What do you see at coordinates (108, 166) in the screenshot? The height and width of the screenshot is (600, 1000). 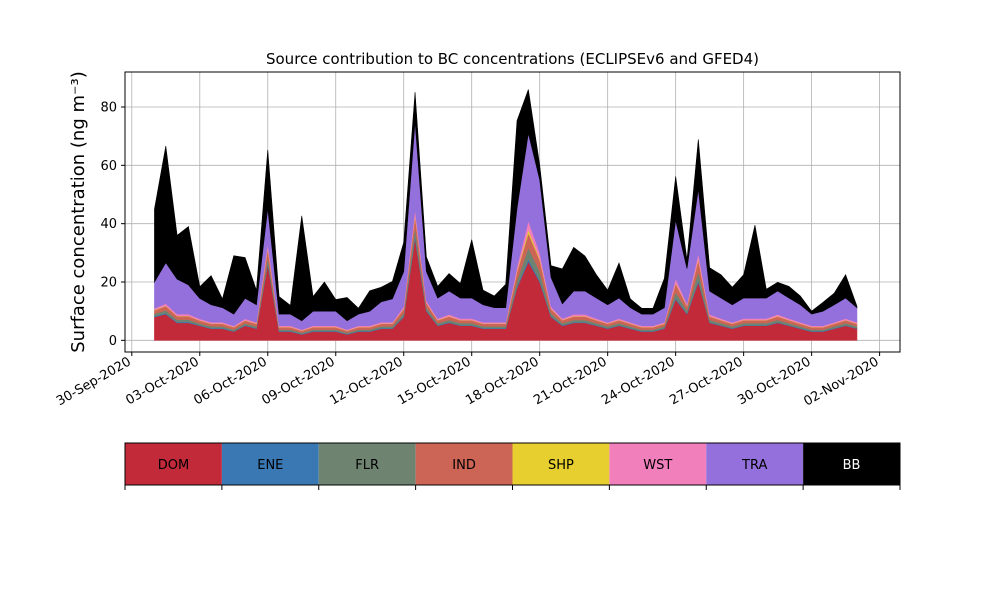 I see `y-tick-label: 60` at bounding box center [108, 166].